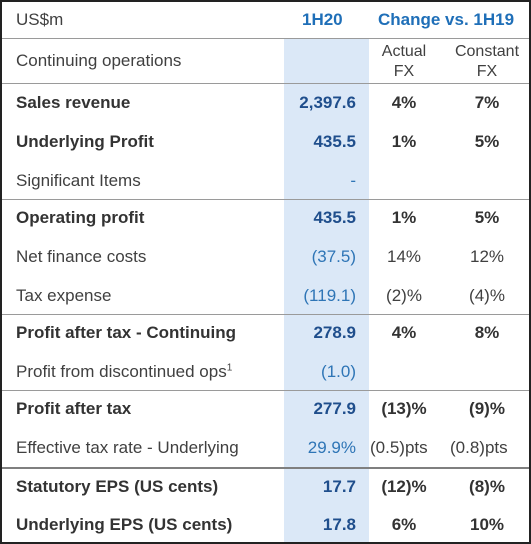 This screenshot has height=544, width=531. Describe the element at coordinates (126, 332) in the screenshot. I see `row-label: Profit after tax - Continuing` at that location.